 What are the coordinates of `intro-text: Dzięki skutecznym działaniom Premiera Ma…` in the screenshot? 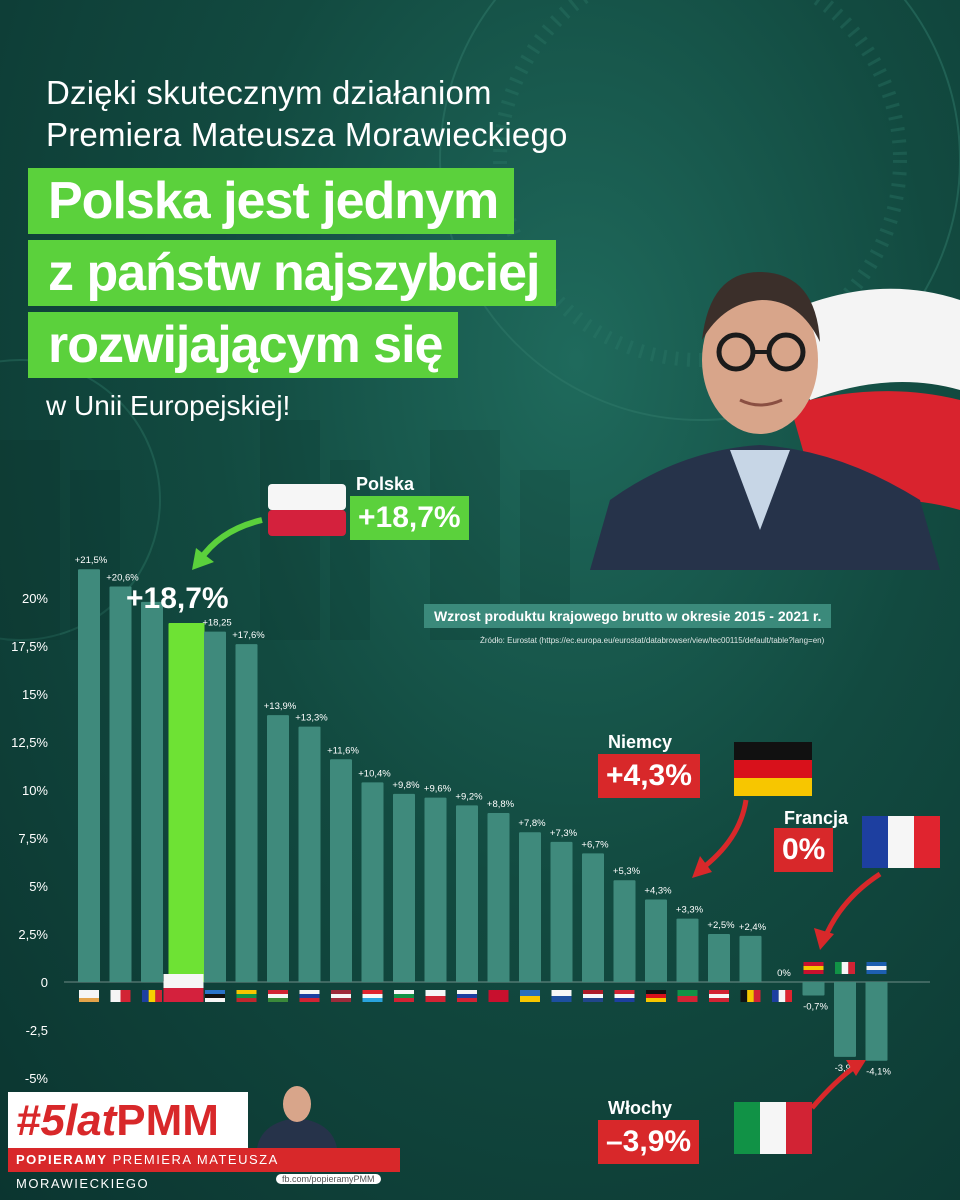 It's located at (307, 114).